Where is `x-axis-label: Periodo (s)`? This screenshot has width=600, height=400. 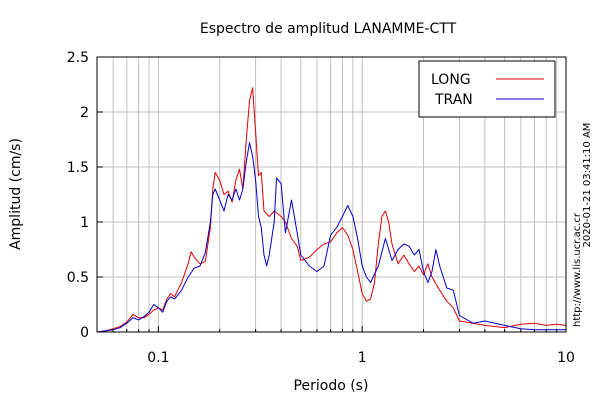 x-axis-label: Periodo (s) is located at coordinates (331, 386).